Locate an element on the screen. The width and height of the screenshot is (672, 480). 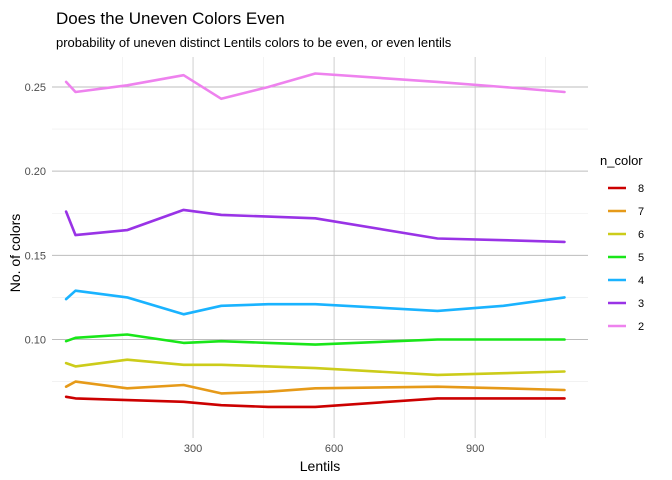
legend-title: n_color is located at coordinates (621, 160).